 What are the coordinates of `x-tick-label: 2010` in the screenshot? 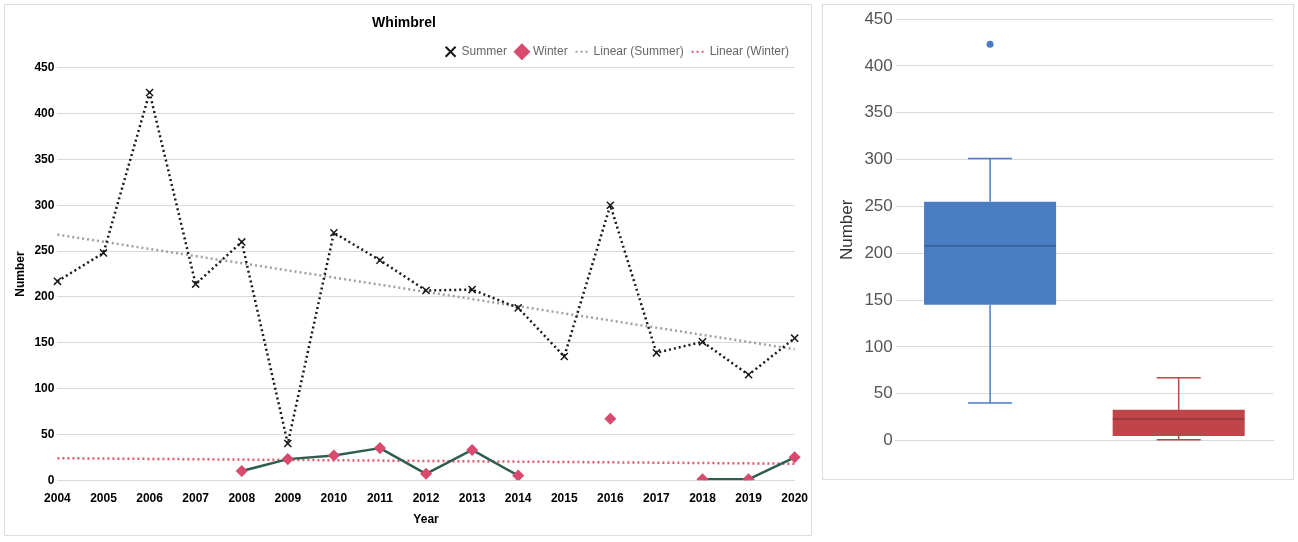 It's located at (334, 497).